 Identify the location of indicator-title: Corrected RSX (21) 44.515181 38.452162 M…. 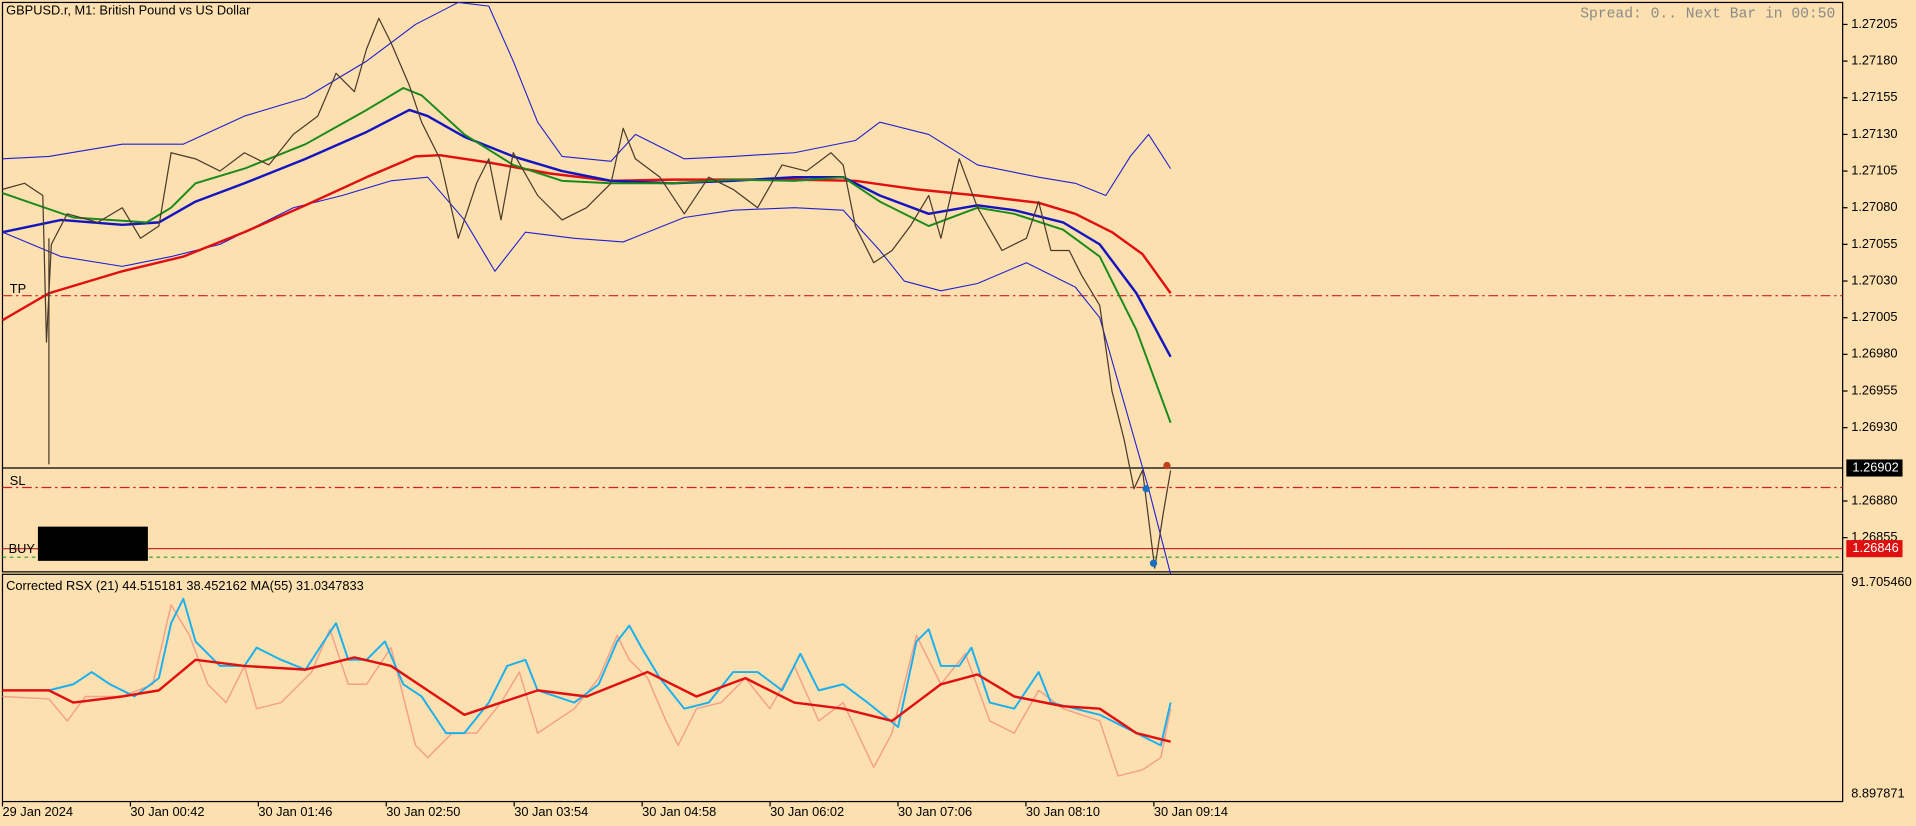
(185, 585).